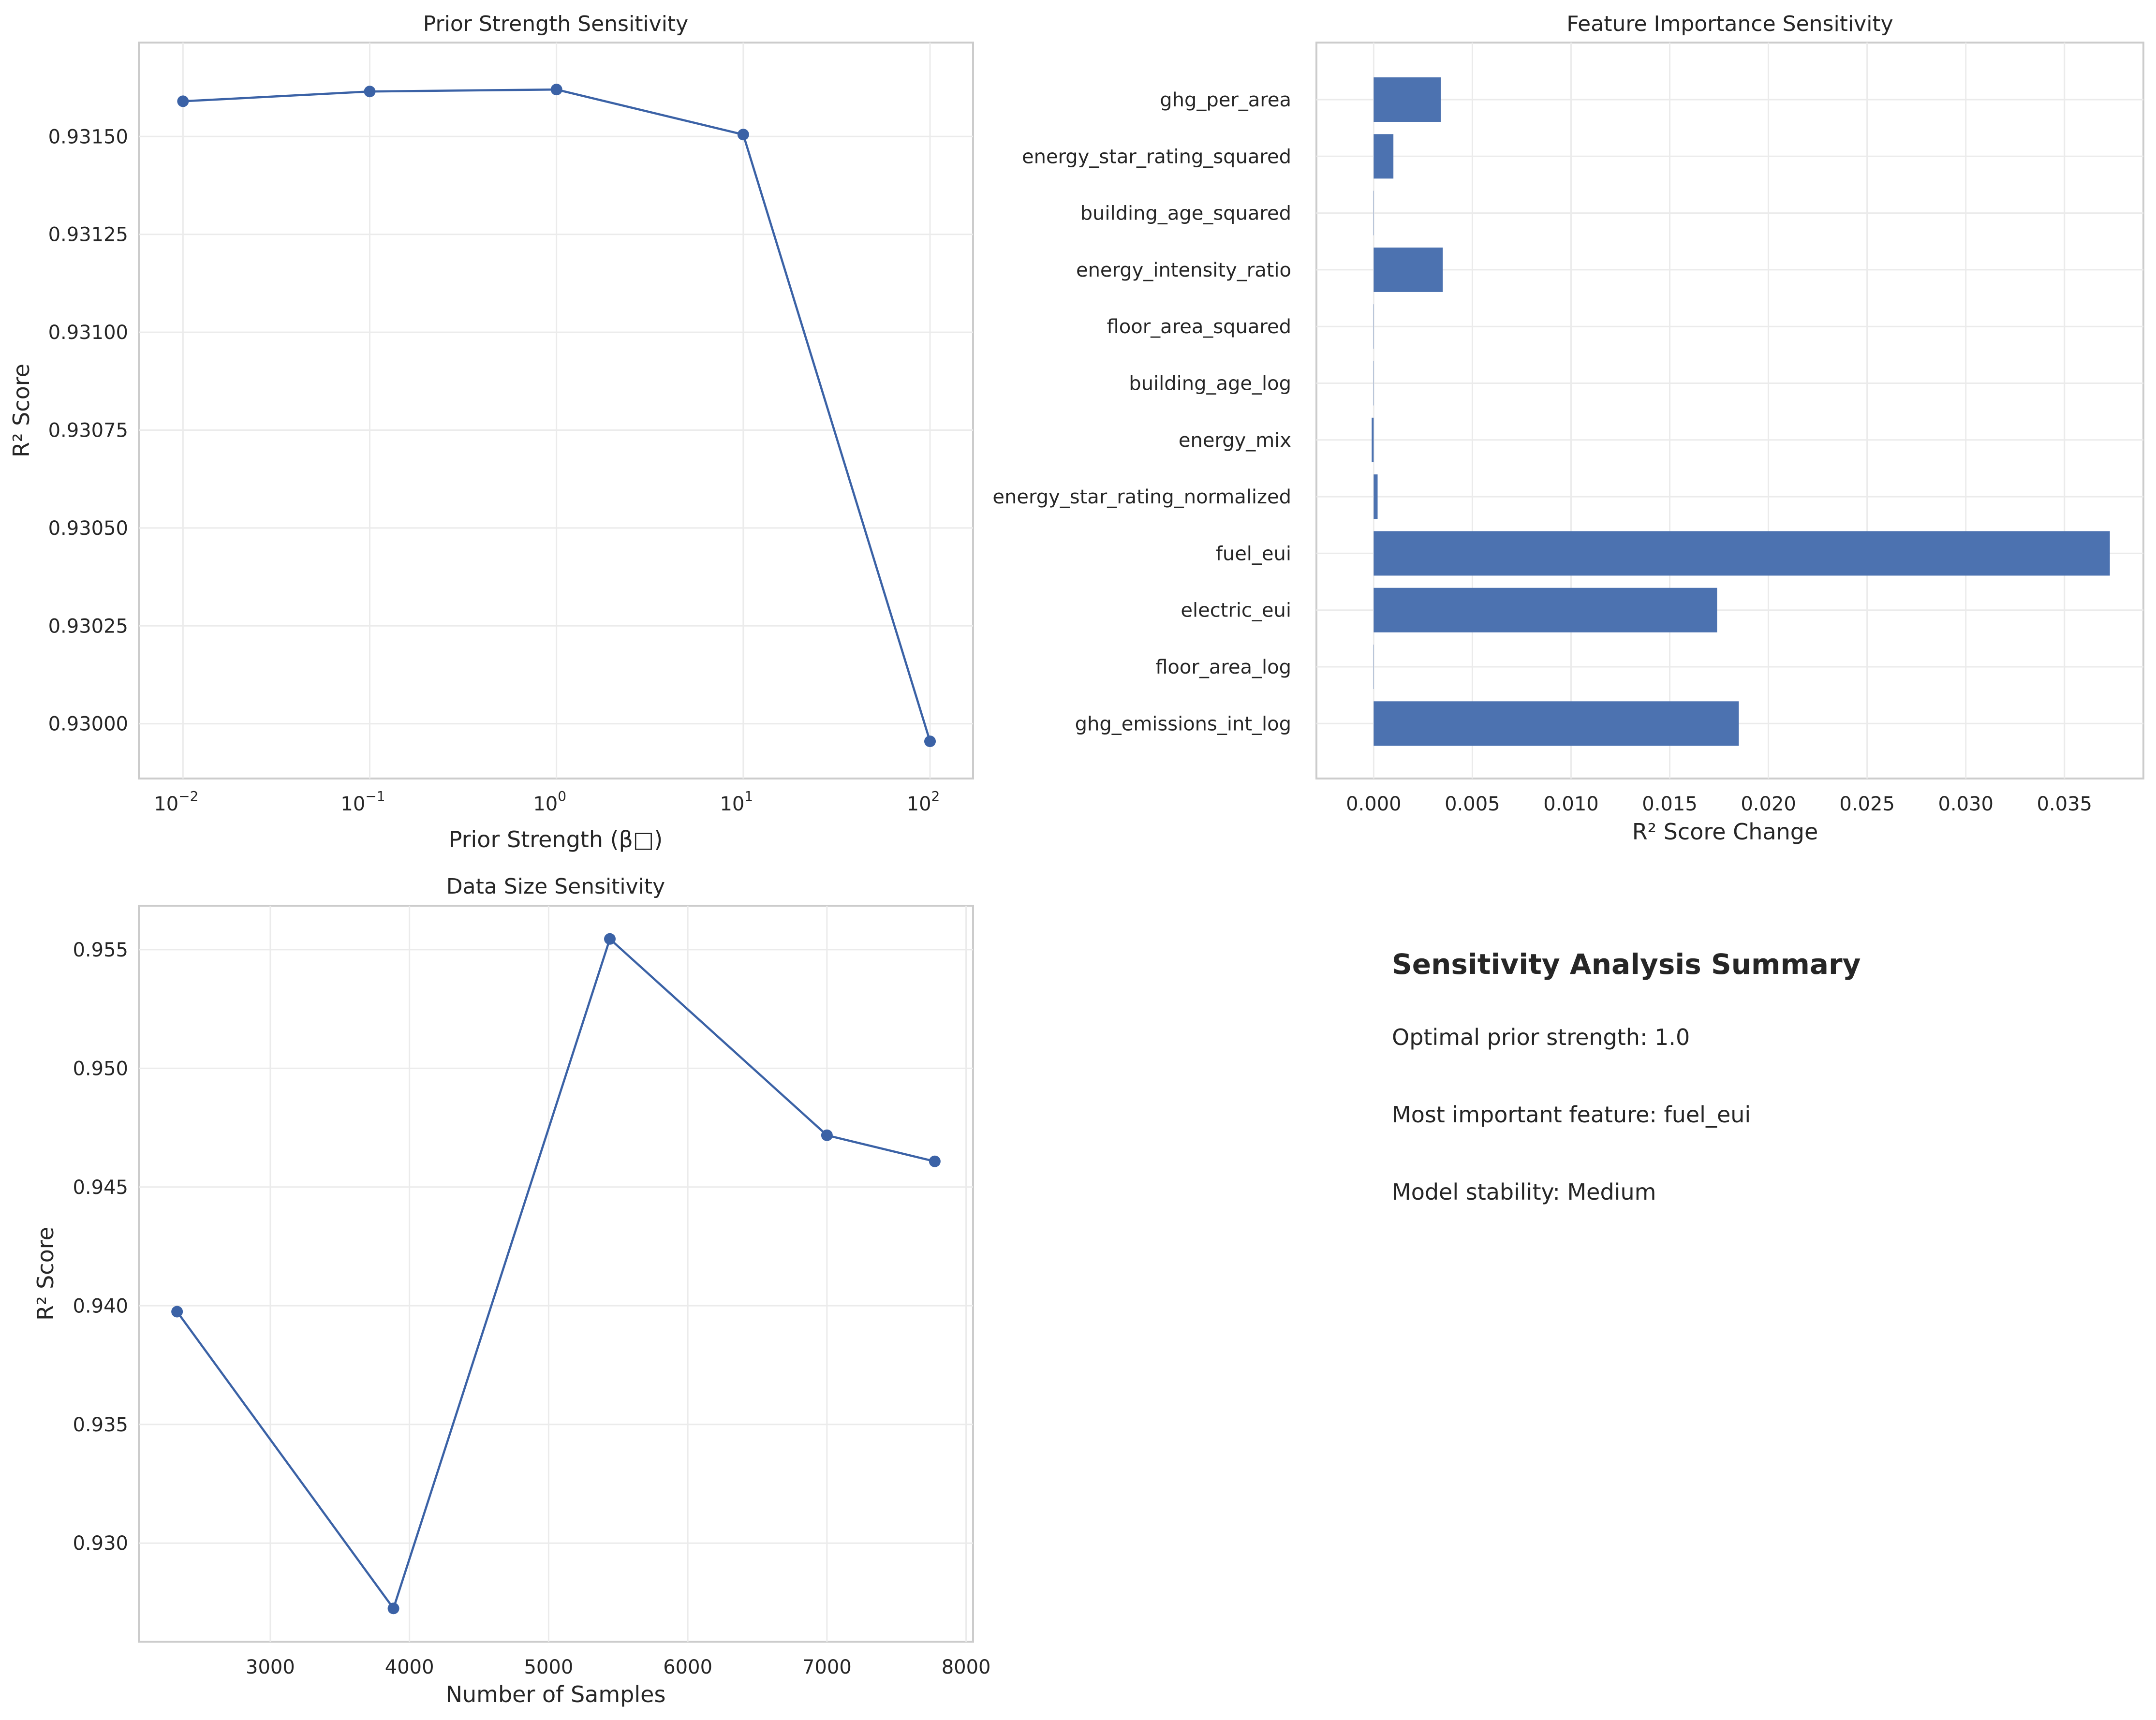  What do you see at coordinates (100, 1543) in the screenshot?
I see `size-y-tick-label: 0.930` at bounding box center [100, 1543].